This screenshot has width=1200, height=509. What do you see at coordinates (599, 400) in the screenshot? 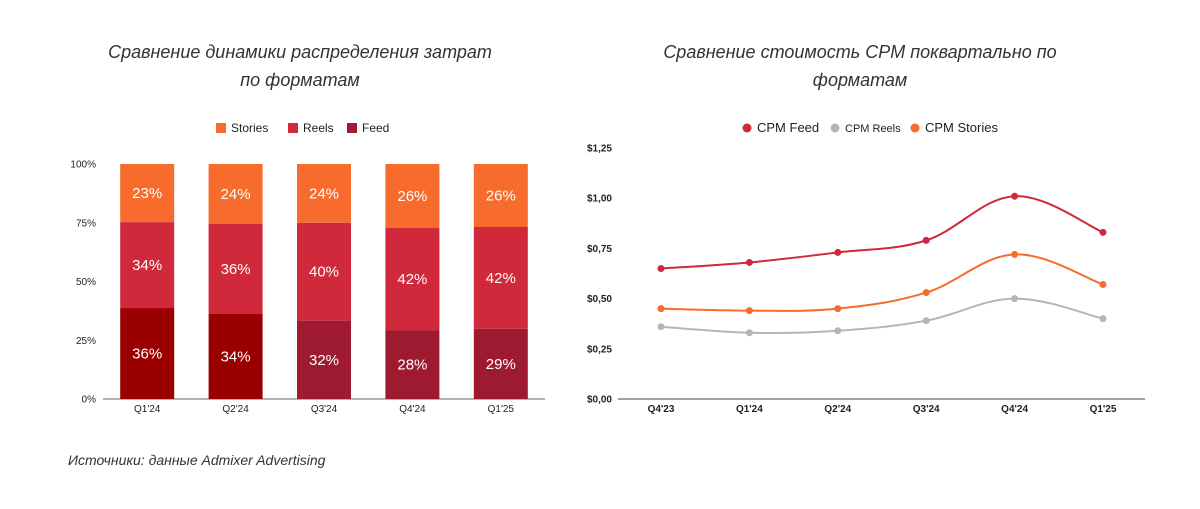
I see `y-tick-label: $0,00` at bounding box center [599, 400].